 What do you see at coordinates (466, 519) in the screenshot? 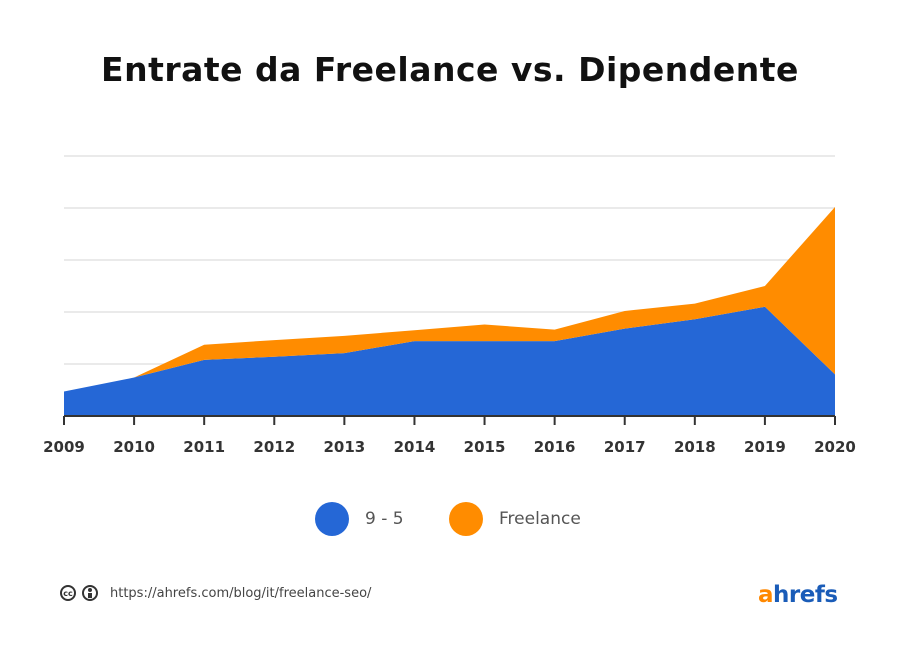
I see `legend-swatch-freelance` at bounding box center [466, 519].